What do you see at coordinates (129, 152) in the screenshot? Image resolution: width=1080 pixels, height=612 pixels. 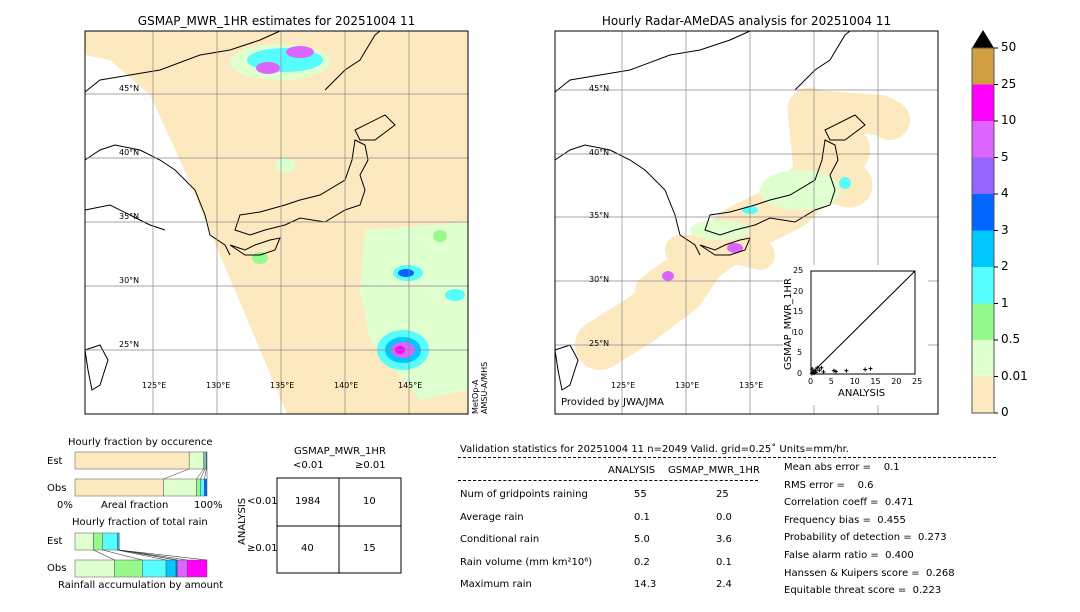 I see `left-lat-label: 40°N` at bounding box center [129, 152].